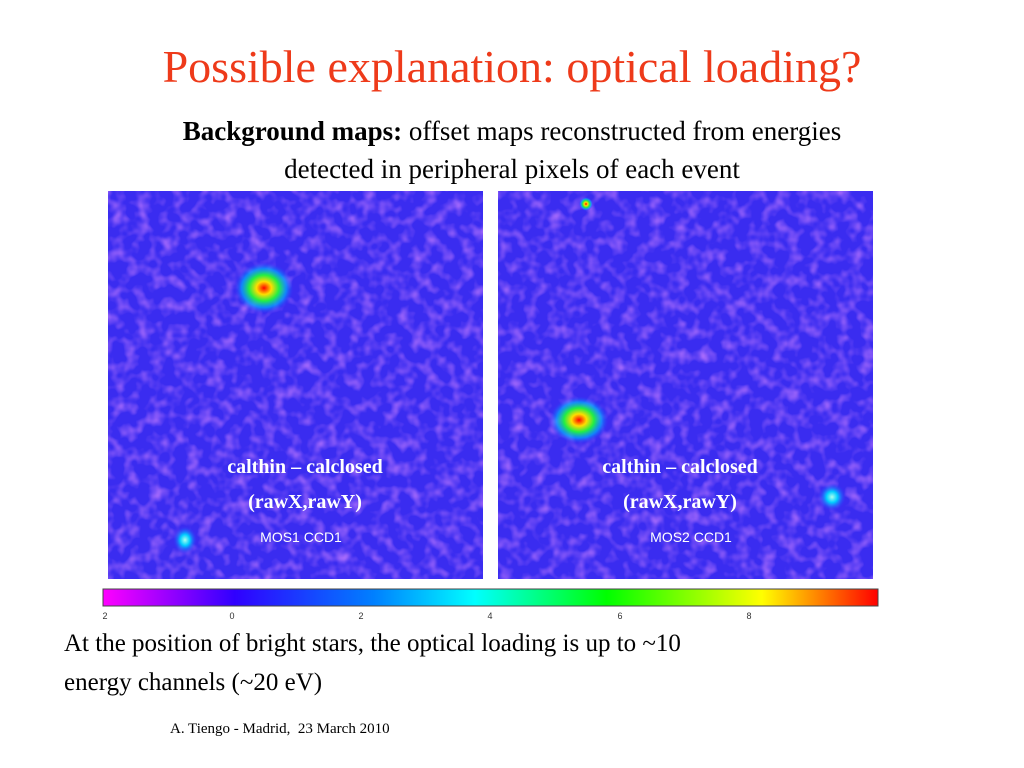 This screenshot has height=768, width=1024. I want to click on subtitle-text: offset maps reconstructed from energies, so click(621, 131).